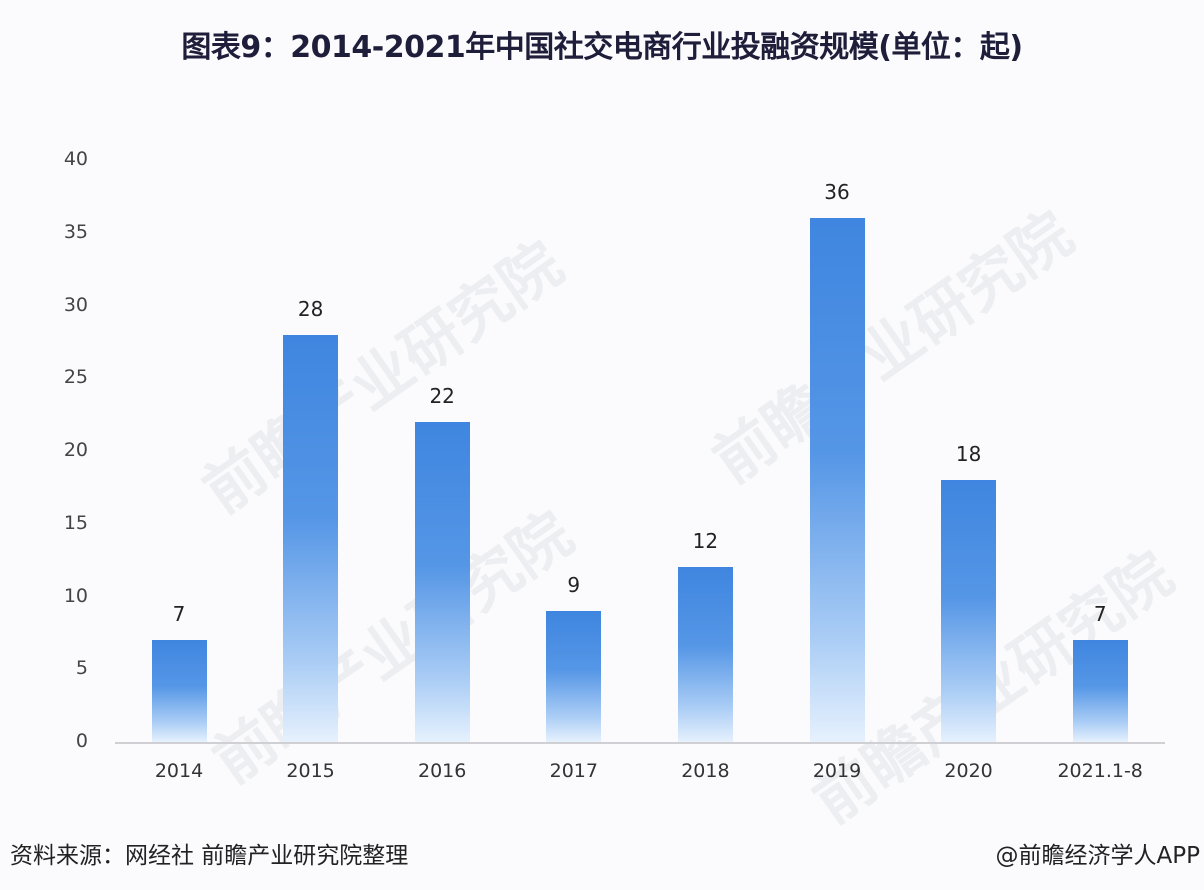 This screenshot has height=890, width=1204. Describe the element at coordinates (705, 541) in the screenshot. I see `value-label: 12` at that location.